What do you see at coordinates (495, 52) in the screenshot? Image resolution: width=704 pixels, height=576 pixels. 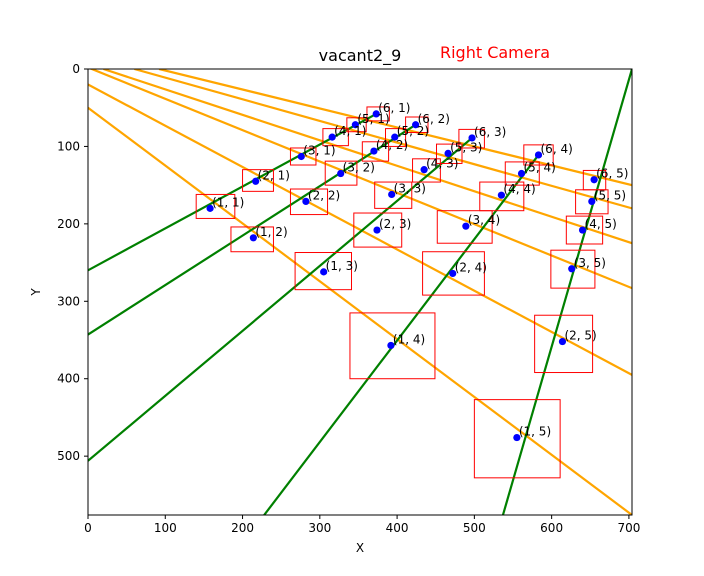 I see `chart-subtitle: Right Camera` at bounding box center [495, 52].